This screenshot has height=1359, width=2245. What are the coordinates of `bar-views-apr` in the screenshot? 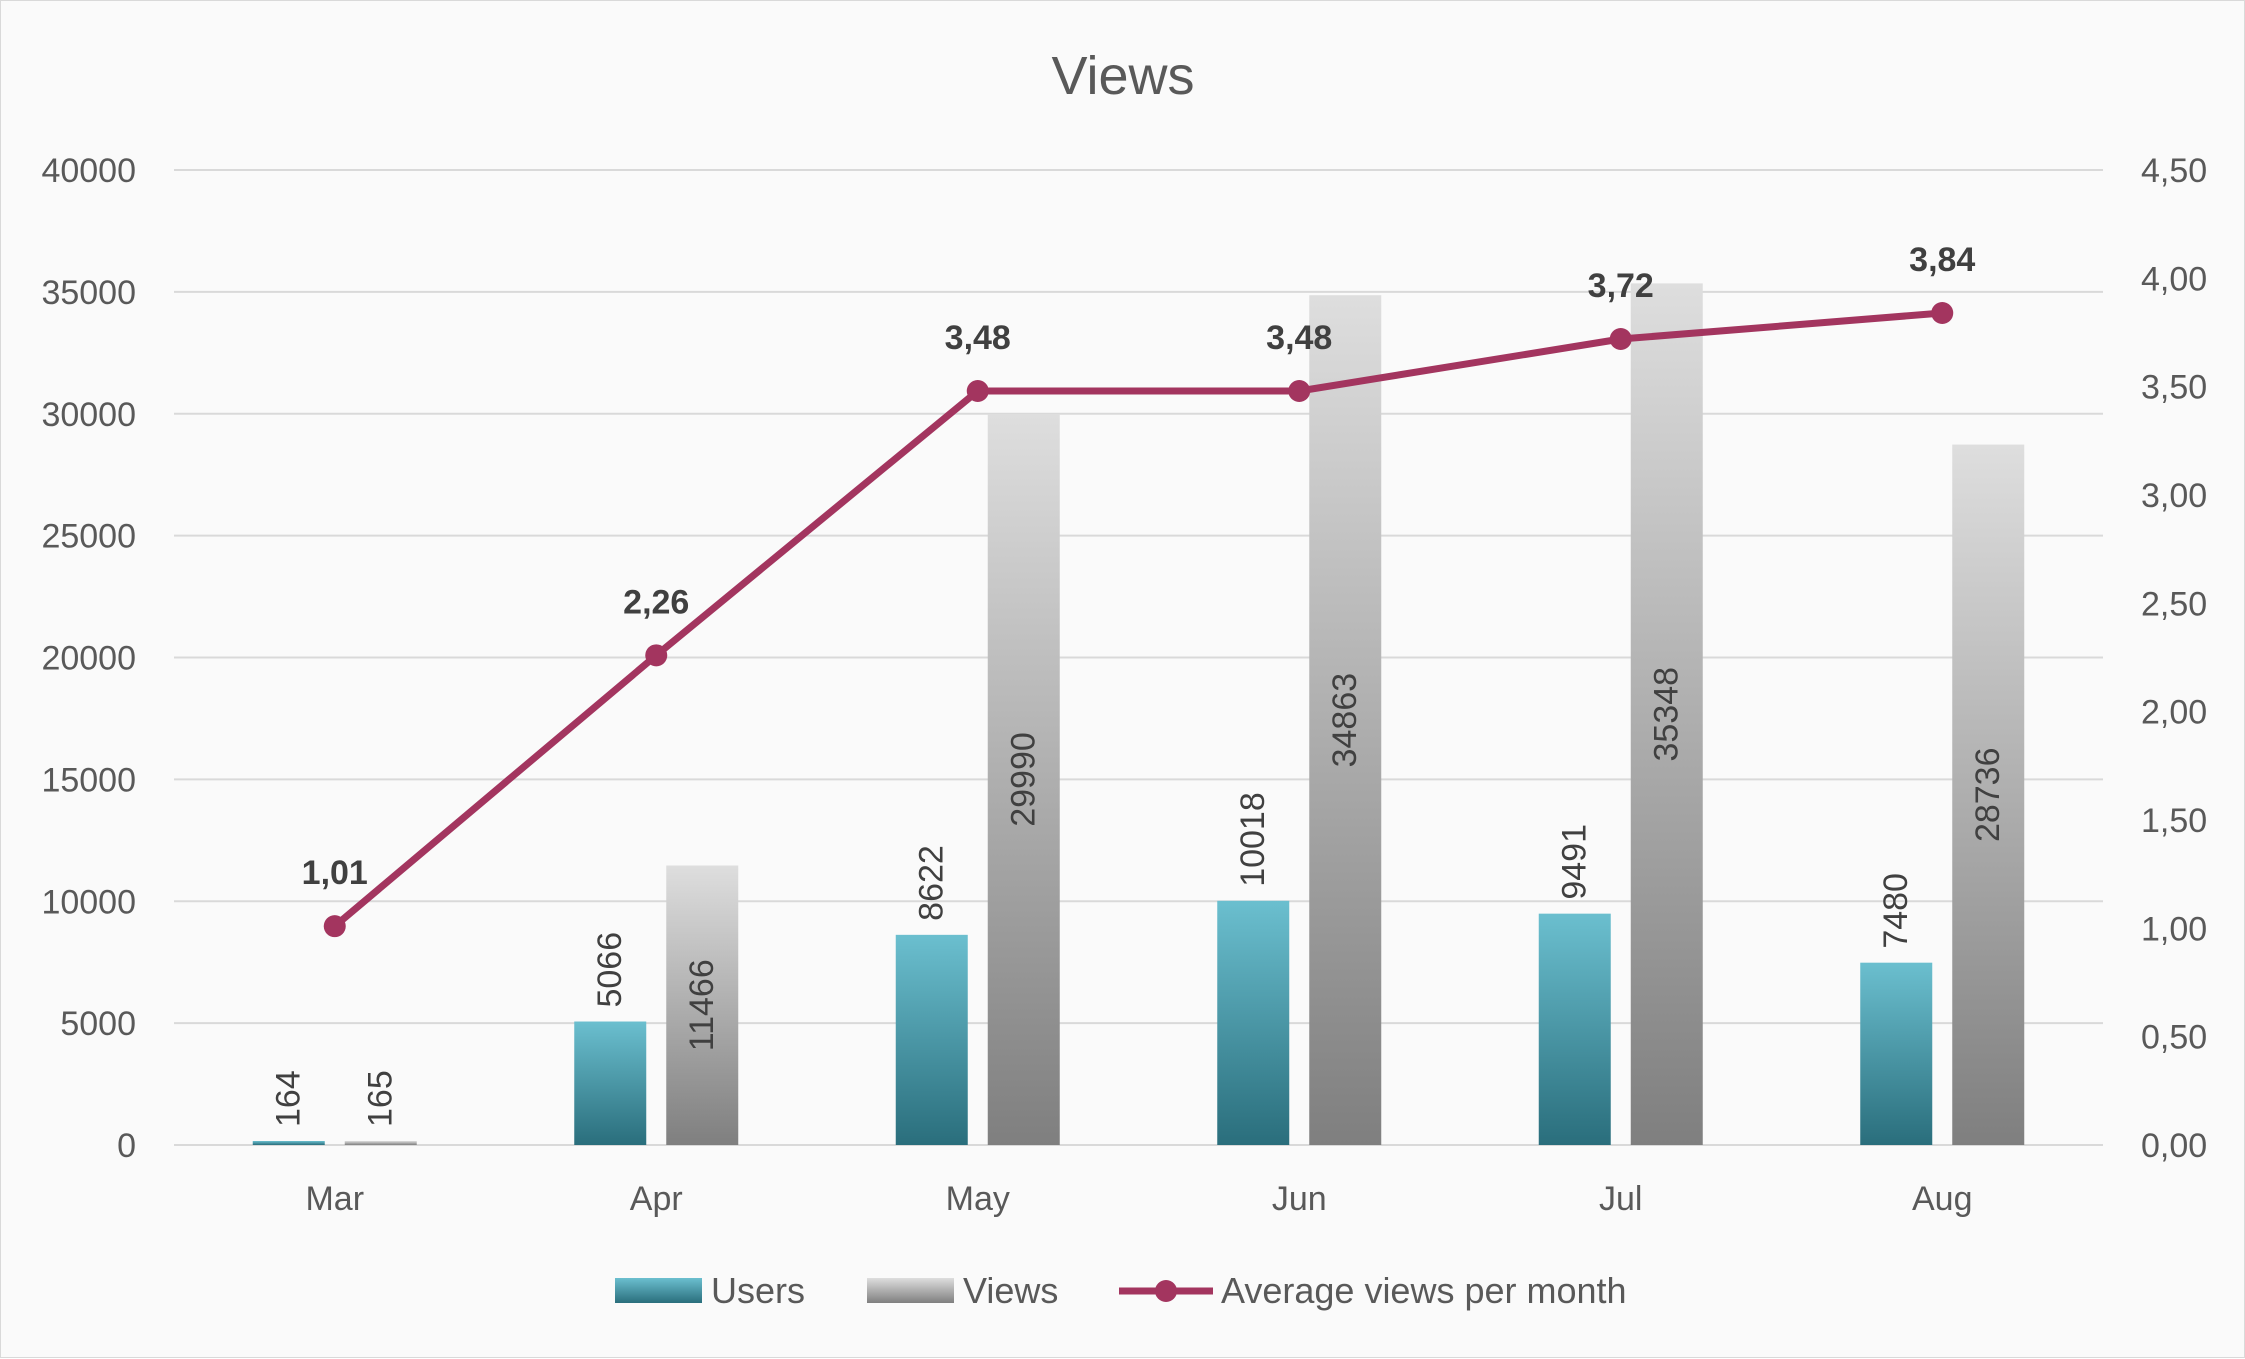 It's located at (702, 1005).